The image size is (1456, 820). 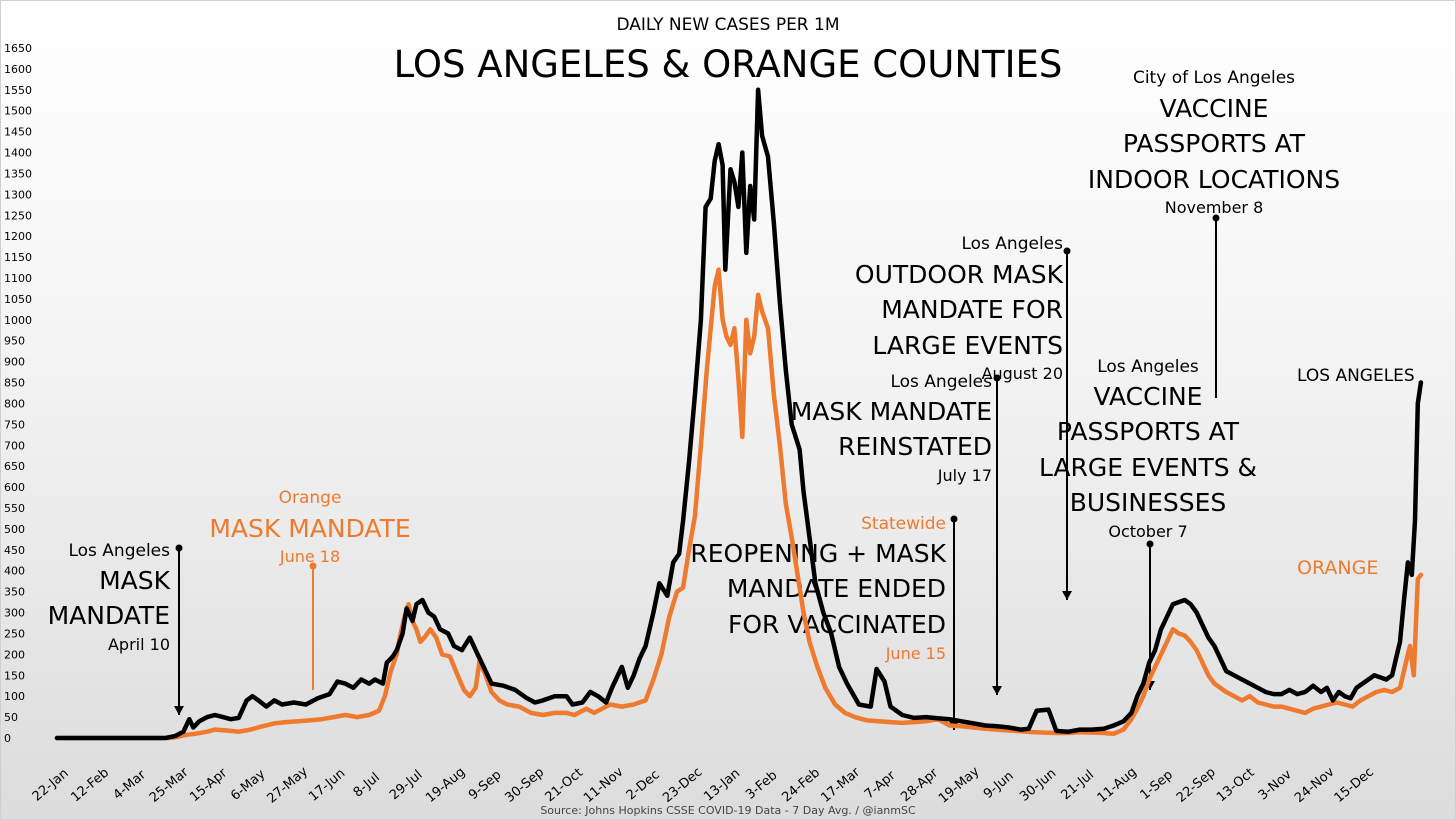 What do you see at coordinates (90, 785) in the screenshot?
I see `x-tick-label: 12-Feb` at bounding box center [90, 785].